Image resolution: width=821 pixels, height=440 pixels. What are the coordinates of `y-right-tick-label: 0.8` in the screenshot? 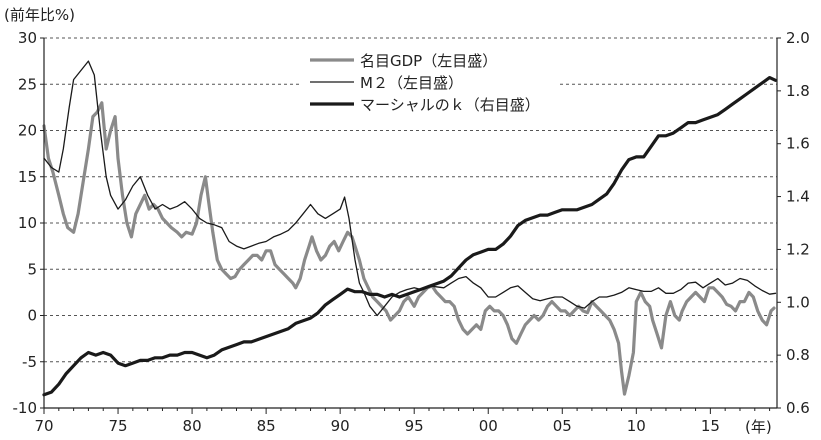 It's located at (798, 355).